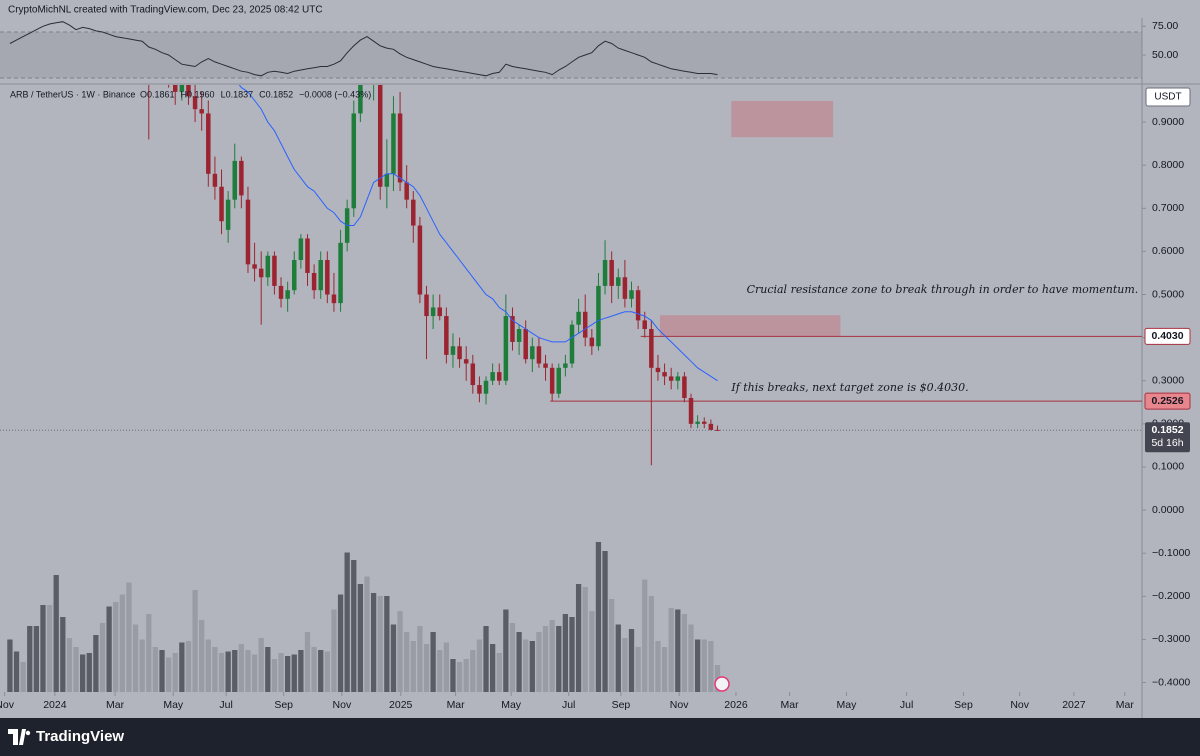  What do you see at coordinates (1168, 510) in the screenshot?
I see `y-tick-label: 0.0000` at bounding box center [1168, 510].